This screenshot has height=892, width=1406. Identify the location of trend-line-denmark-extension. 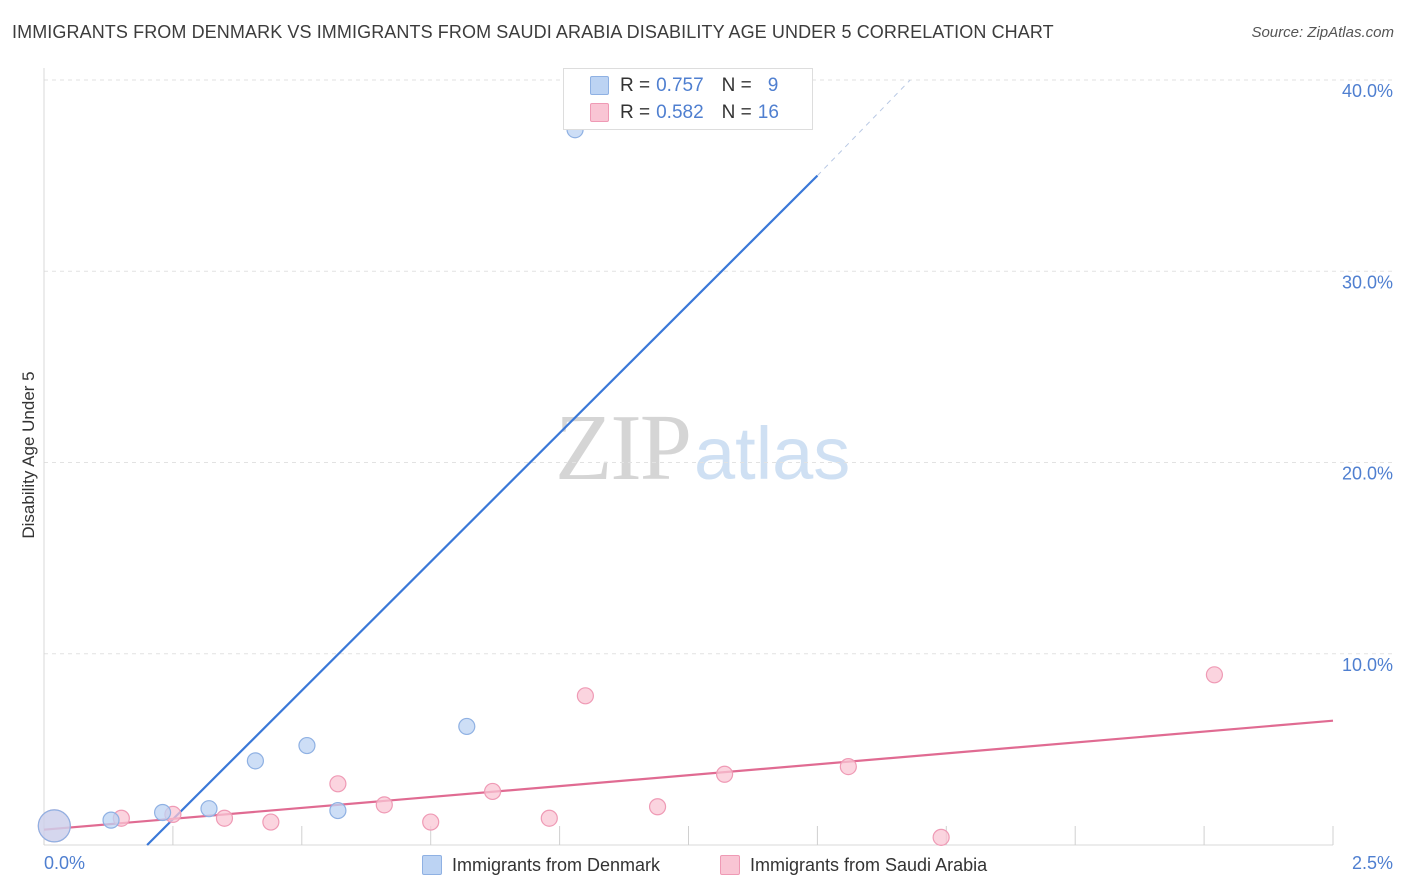
(864, 127).